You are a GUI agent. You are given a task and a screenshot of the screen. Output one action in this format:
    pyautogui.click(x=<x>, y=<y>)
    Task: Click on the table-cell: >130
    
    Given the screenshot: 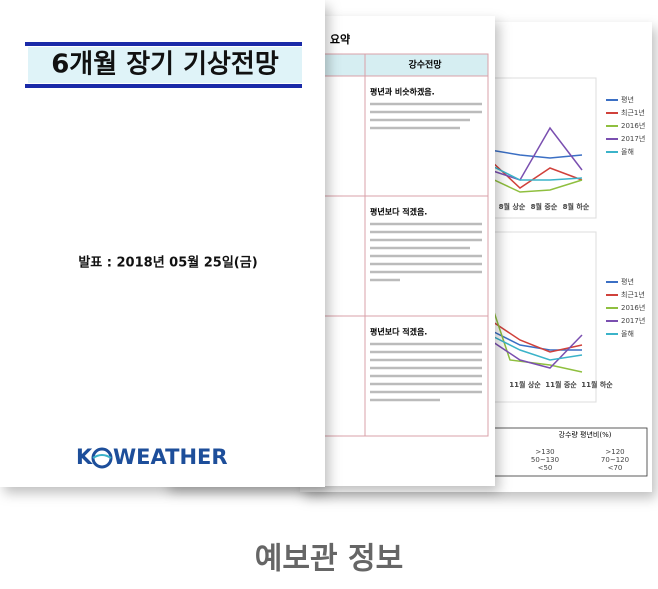 What is the action you would take?
    pyautogui.click(x=544, y=452)
    